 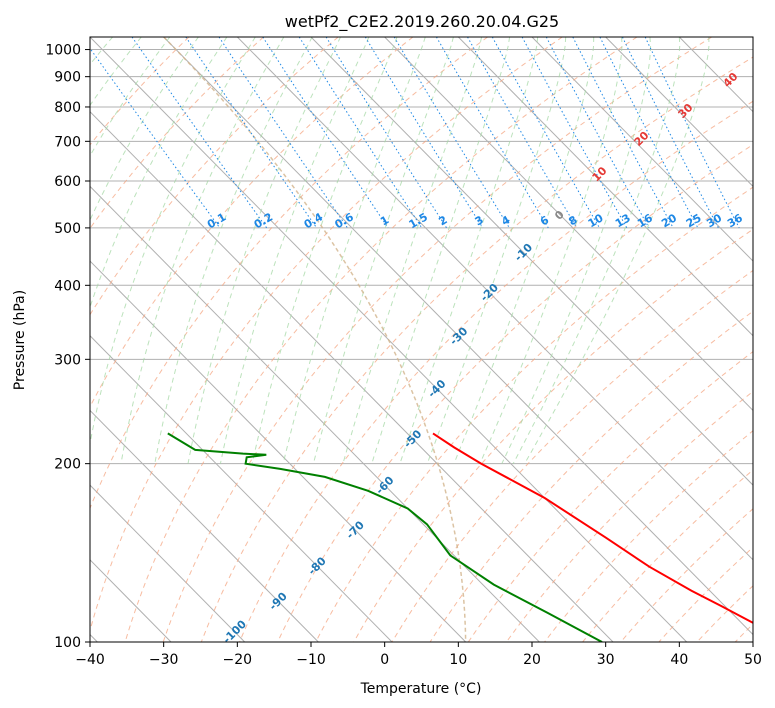 What do you see at coordinates (20, 340) in the screenshot?
I see `y-axis-label: Pressure (hPa)` at bounding box center [20, 340].